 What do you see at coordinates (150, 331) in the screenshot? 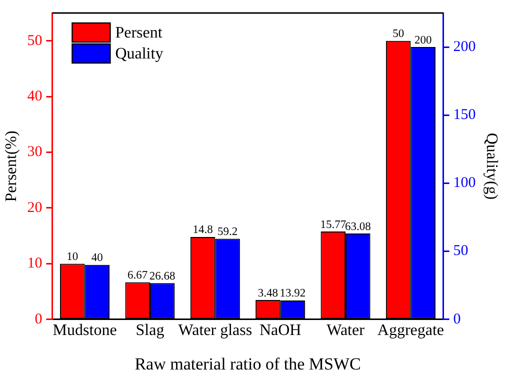
I see `x-tick-label: Slag` at bounding box center [150, 331].